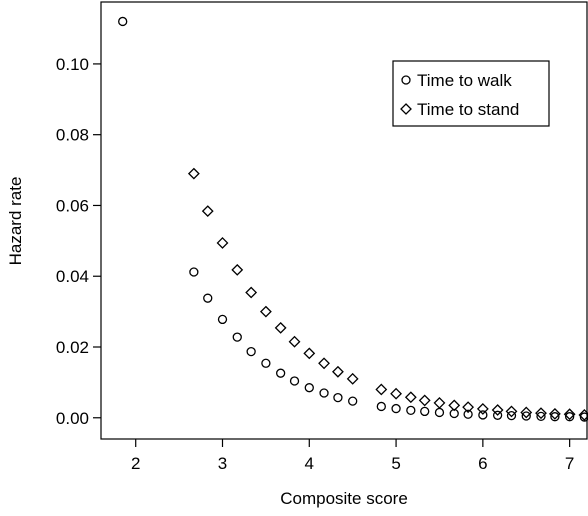 The width and height of the screenshot is (588, 516). I want to click on y-tick-label: 0.10, so click(72, 64).